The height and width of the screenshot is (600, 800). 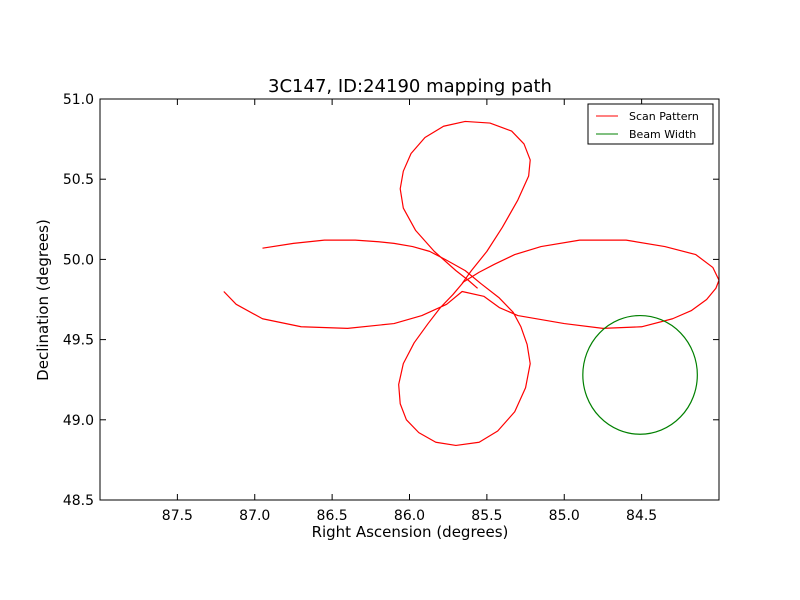 What do you see at coordinates (78, 100) in the screenshot?
I see `y-tick-label: 51.0` at bounding box center [78, 100].